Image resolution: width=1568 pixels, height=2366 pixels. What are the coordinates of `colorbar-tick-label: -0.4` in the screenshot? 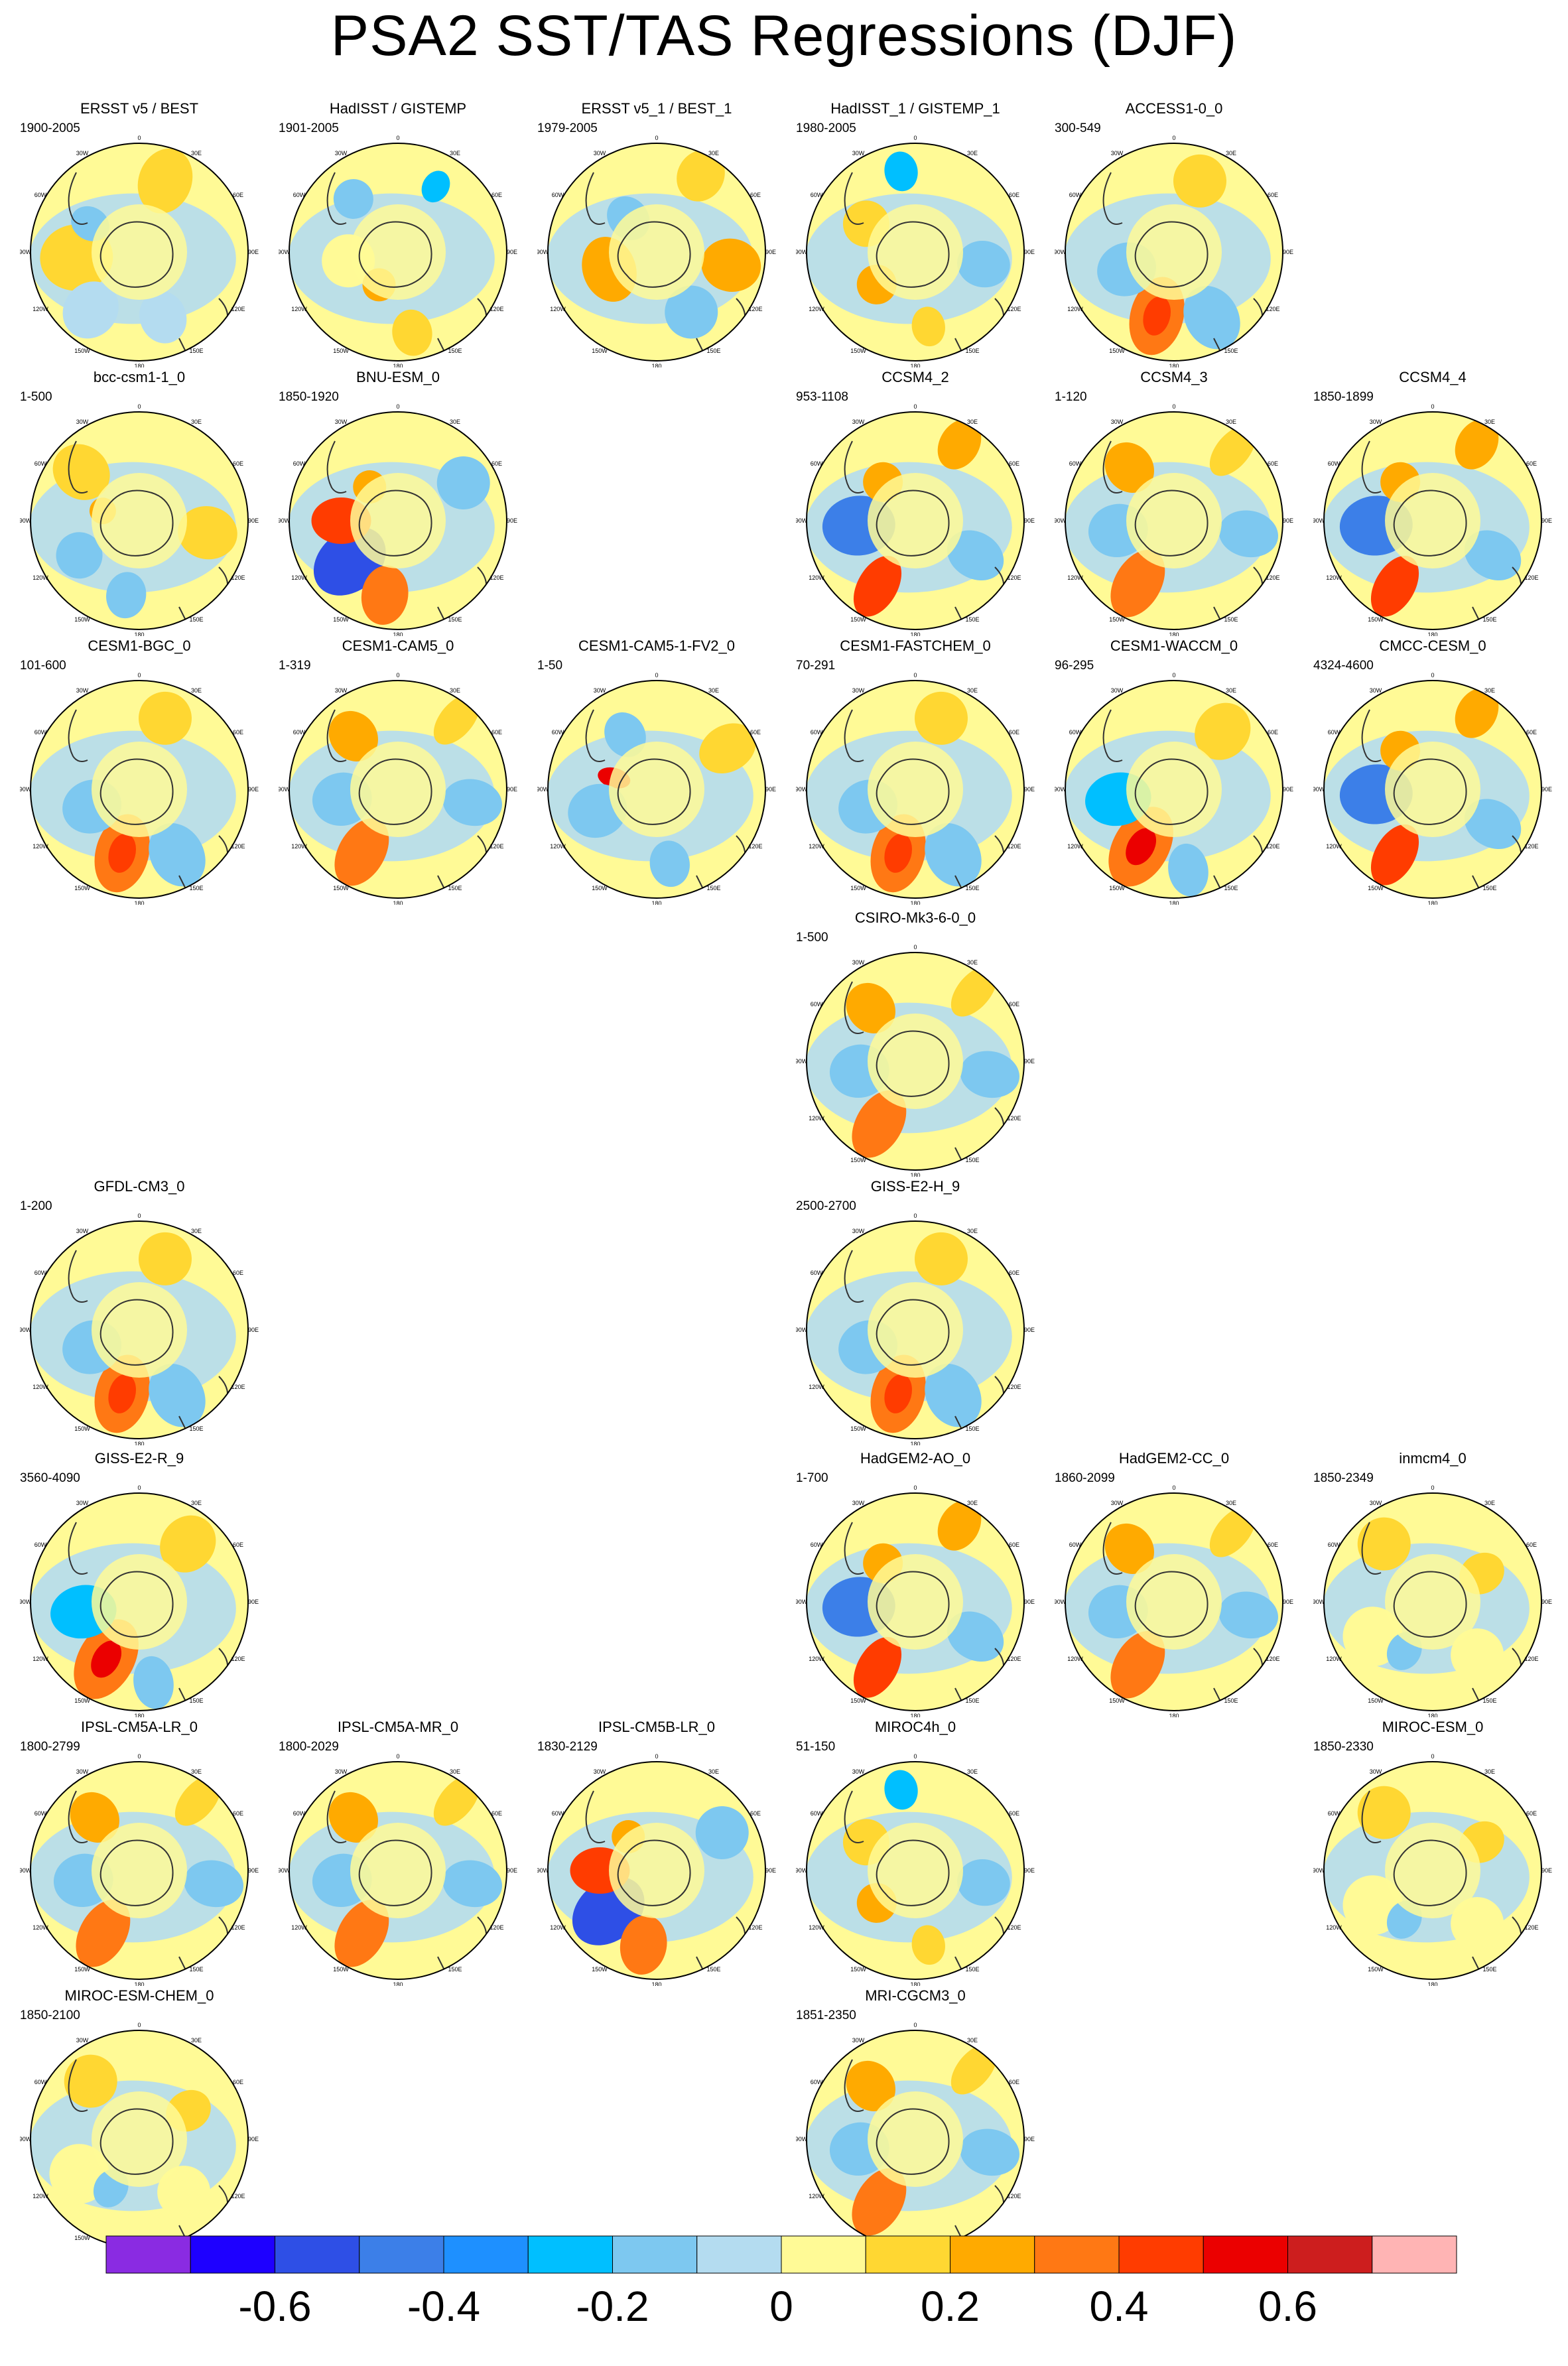 It's located at (444, 2306).